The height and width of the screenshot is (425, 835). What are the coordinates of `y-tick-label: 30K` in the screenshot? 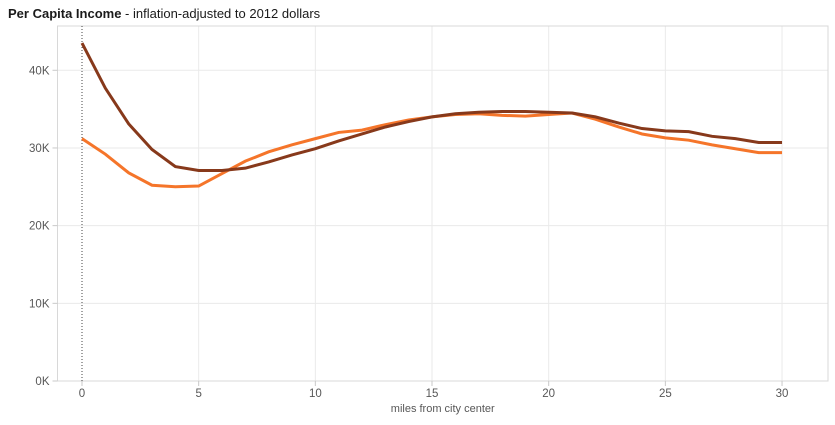 It's located at (39, 149).